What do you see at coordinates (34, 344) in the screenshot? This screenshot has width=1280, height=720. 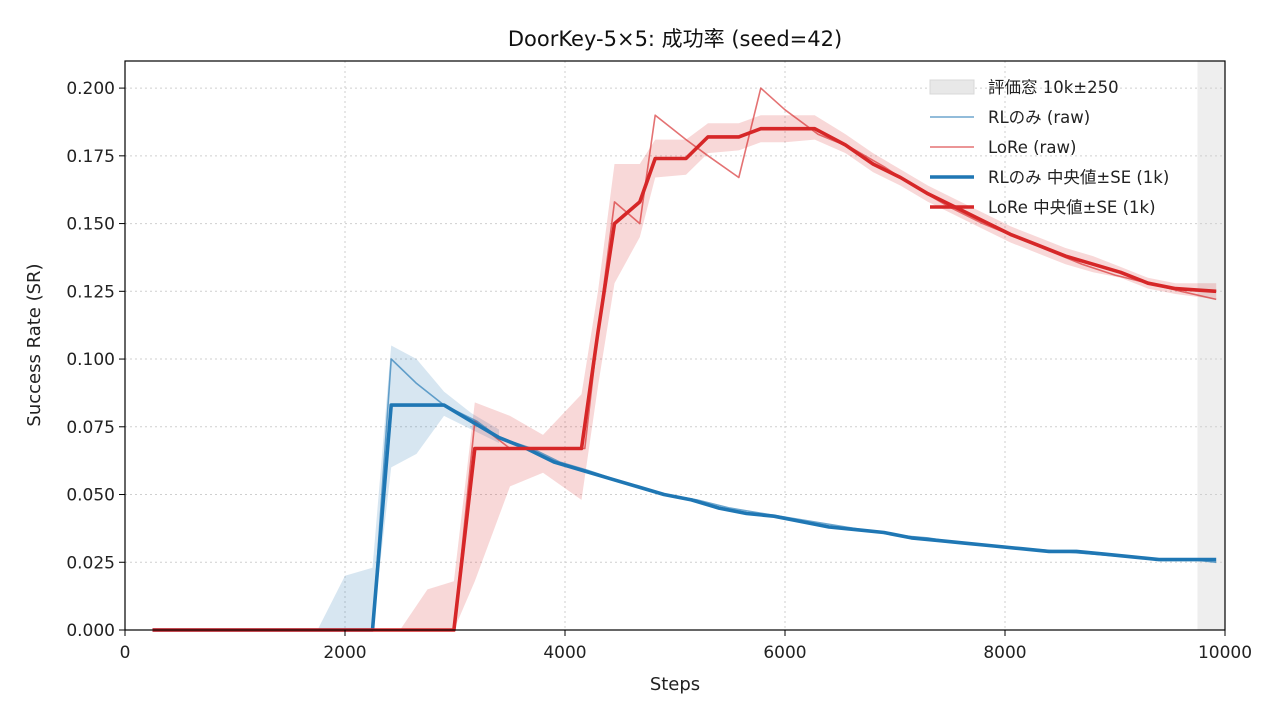 I see `y-axis-label: Success Rate (SR)` at bounding box center [34, 344].